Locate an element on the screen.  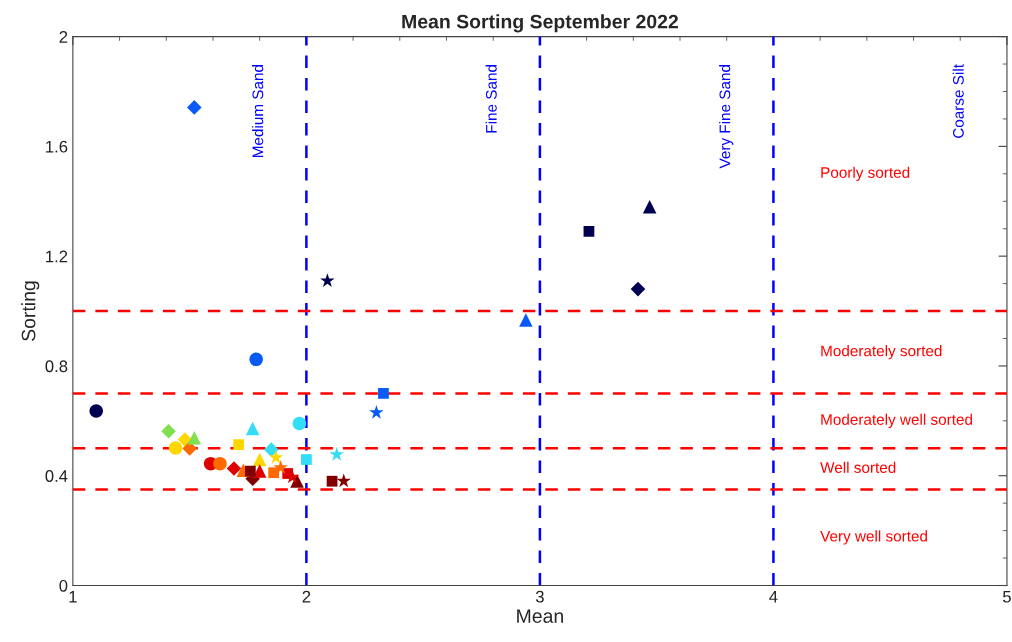
x-tick-label: 5 is located at coordinates (1006, 596).